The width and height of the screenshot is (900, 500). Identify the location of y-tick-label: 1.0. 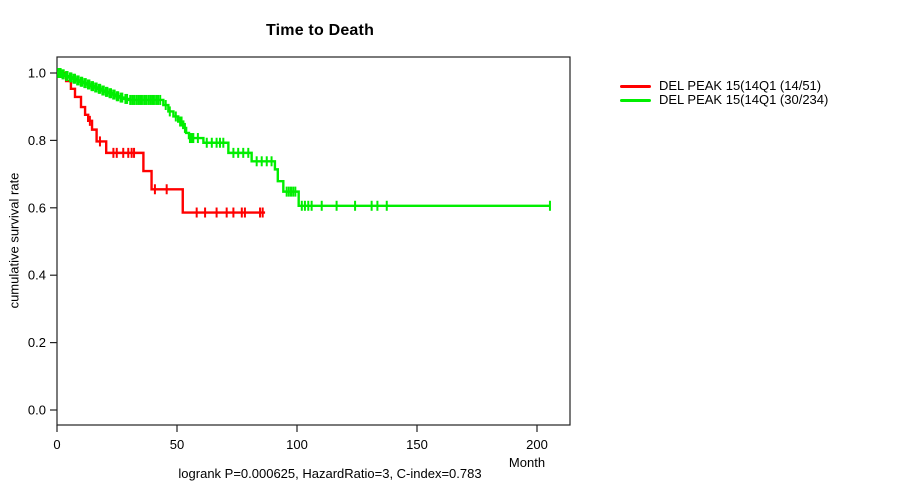
(37, 73).